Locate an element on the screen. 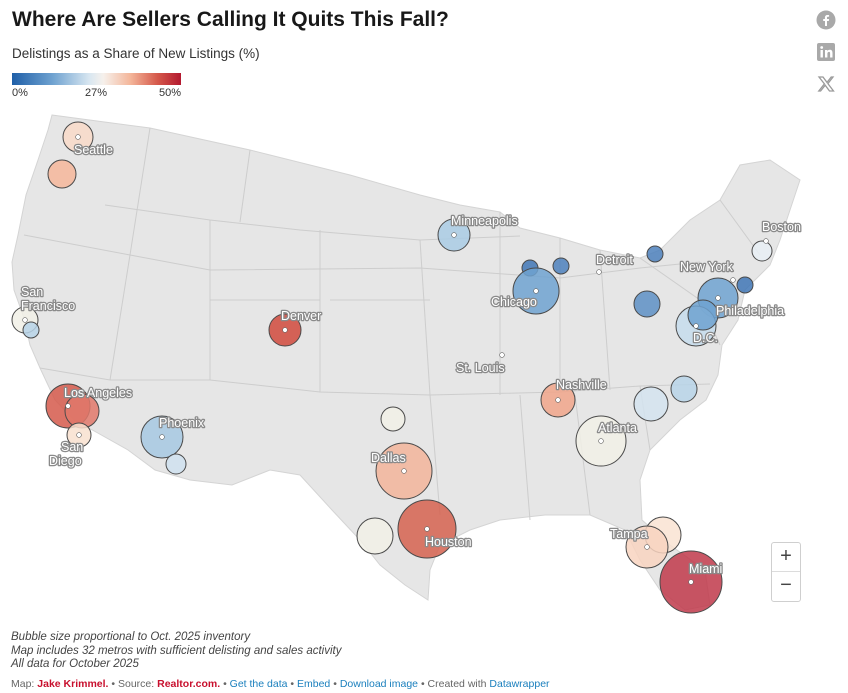  bubble-boston is located at coordinates (762, 251).